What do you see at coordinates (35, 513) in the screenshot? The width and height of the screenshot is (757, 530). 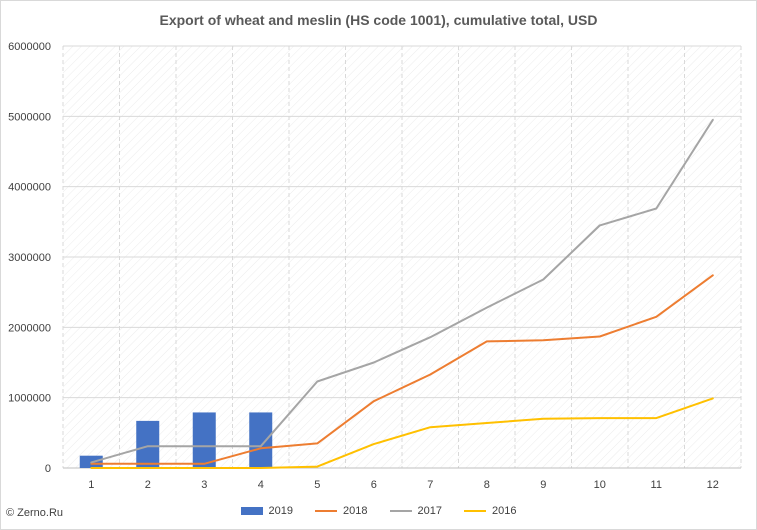 I see `source-note: © Zerno.Ru` at bounding box center [35, 513].